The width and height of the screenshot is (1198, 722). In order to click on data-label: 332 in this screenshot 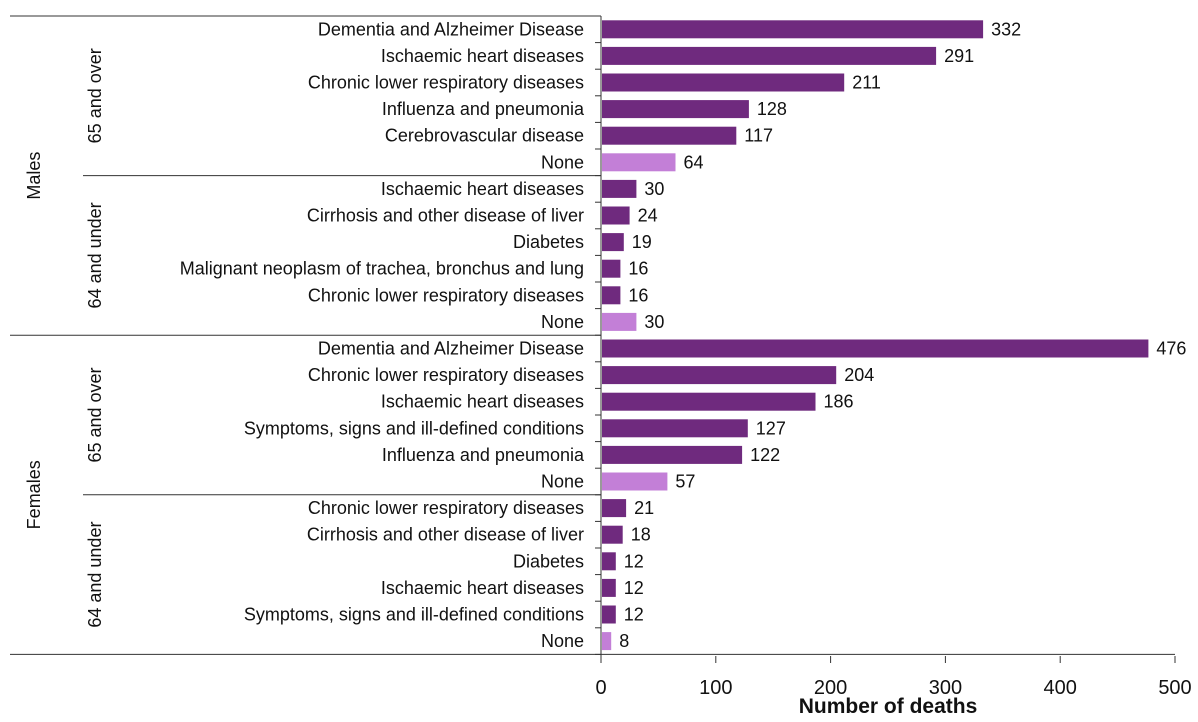, I will do `click(1006, 29)`.